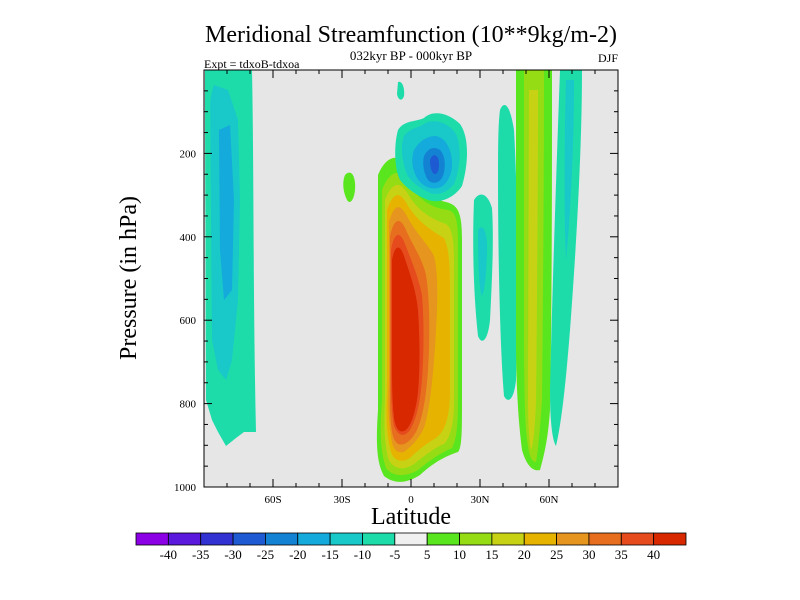 The image size is (800, 600). I want to click on southern-polar-band-inner, so click(226, 212).